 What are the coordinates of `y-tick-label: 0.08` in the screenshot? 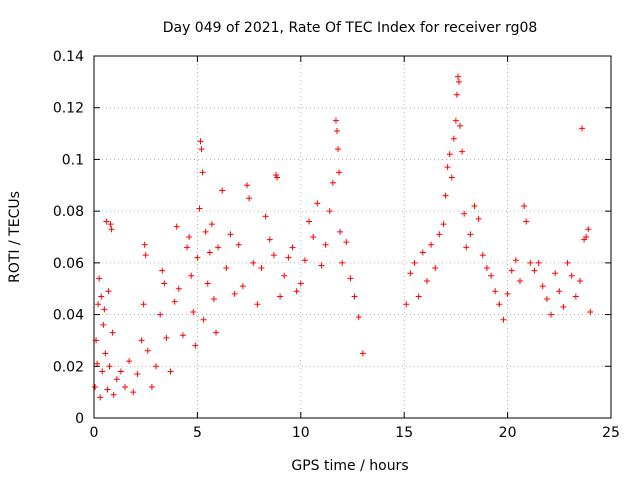 It's located at (68, 212).